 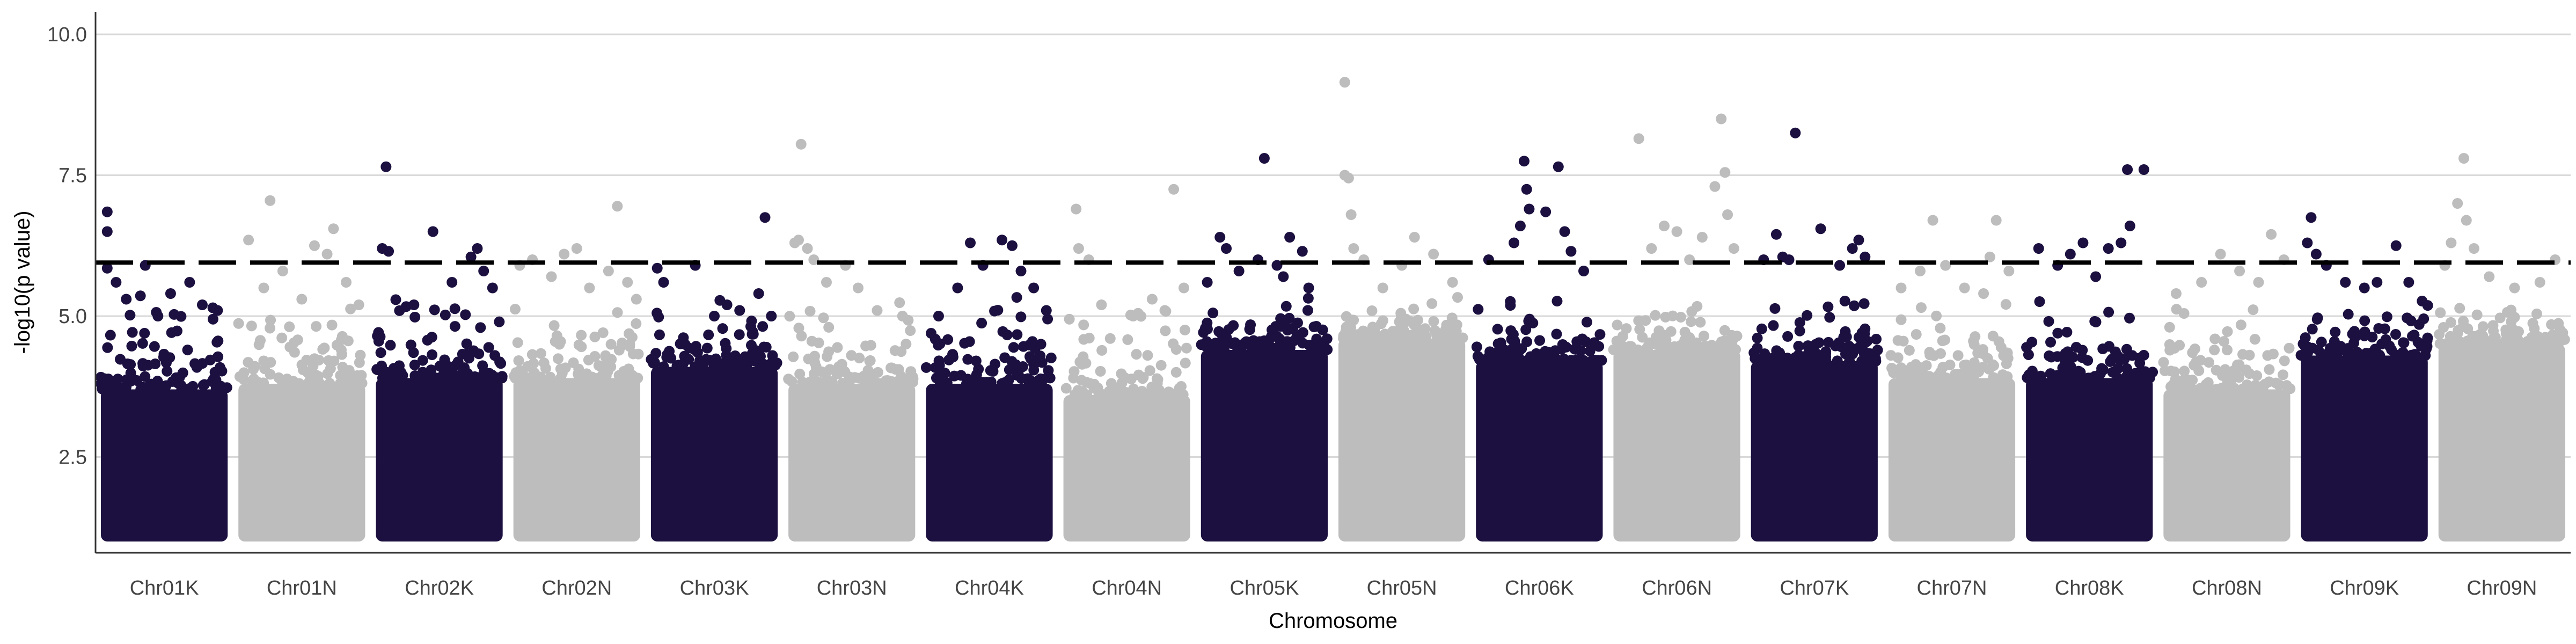 What do you see at coordinates (72, 458) in the screenshot?
I see `y-tick-label-0: 2.5` at bounding box center [72, 458].